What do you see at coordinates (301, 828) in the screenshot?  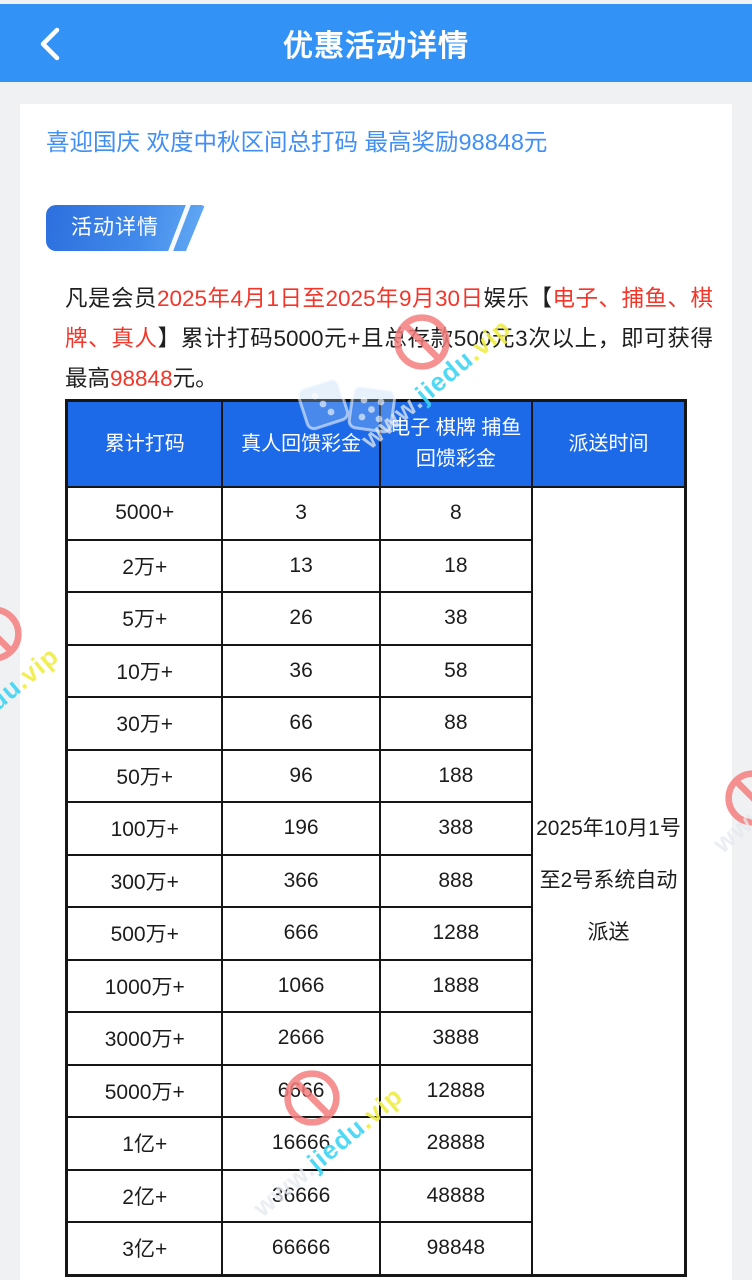 I see `table-cell: 196` at bounding box center [301, 828].